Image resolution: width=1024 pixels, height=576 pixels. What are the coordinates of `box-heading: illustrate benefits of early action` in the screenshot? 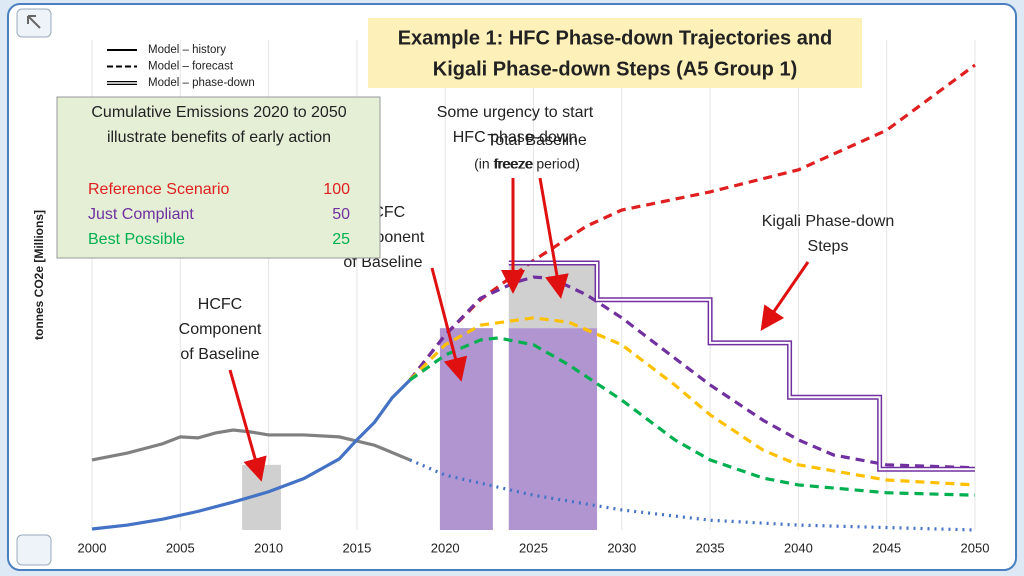 It's located at (219, 137).